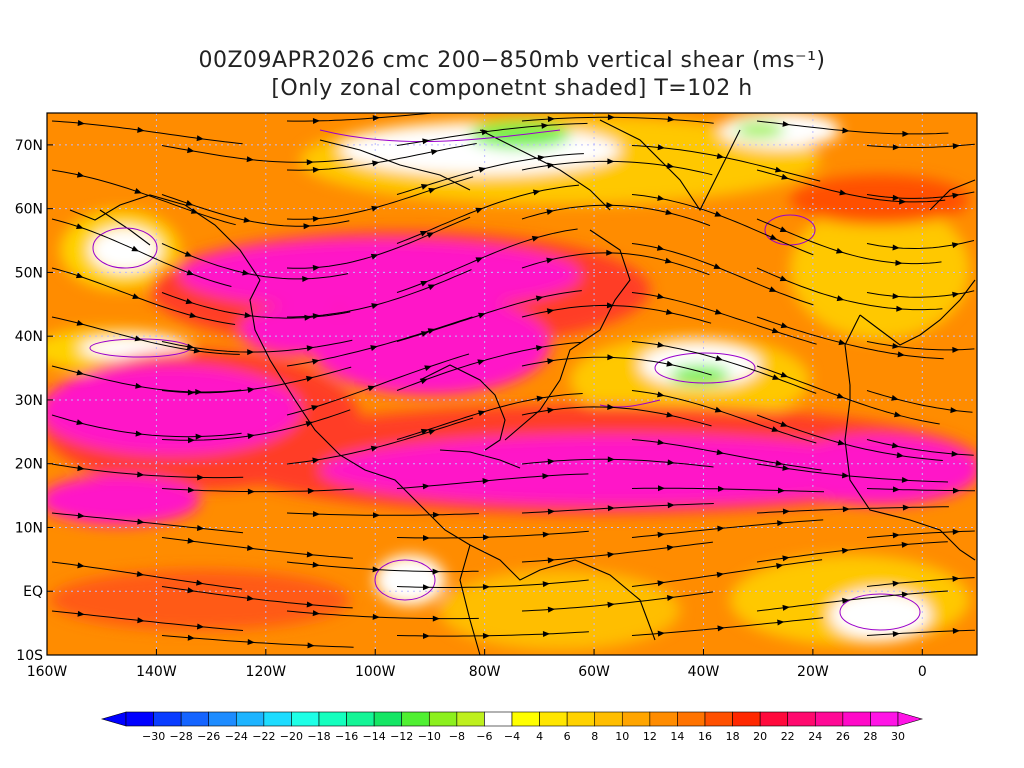  What do you see at coordinates (29, 337) in the screenshot?
I see `latitude-label: 40N` at bounding box center [29, 337].